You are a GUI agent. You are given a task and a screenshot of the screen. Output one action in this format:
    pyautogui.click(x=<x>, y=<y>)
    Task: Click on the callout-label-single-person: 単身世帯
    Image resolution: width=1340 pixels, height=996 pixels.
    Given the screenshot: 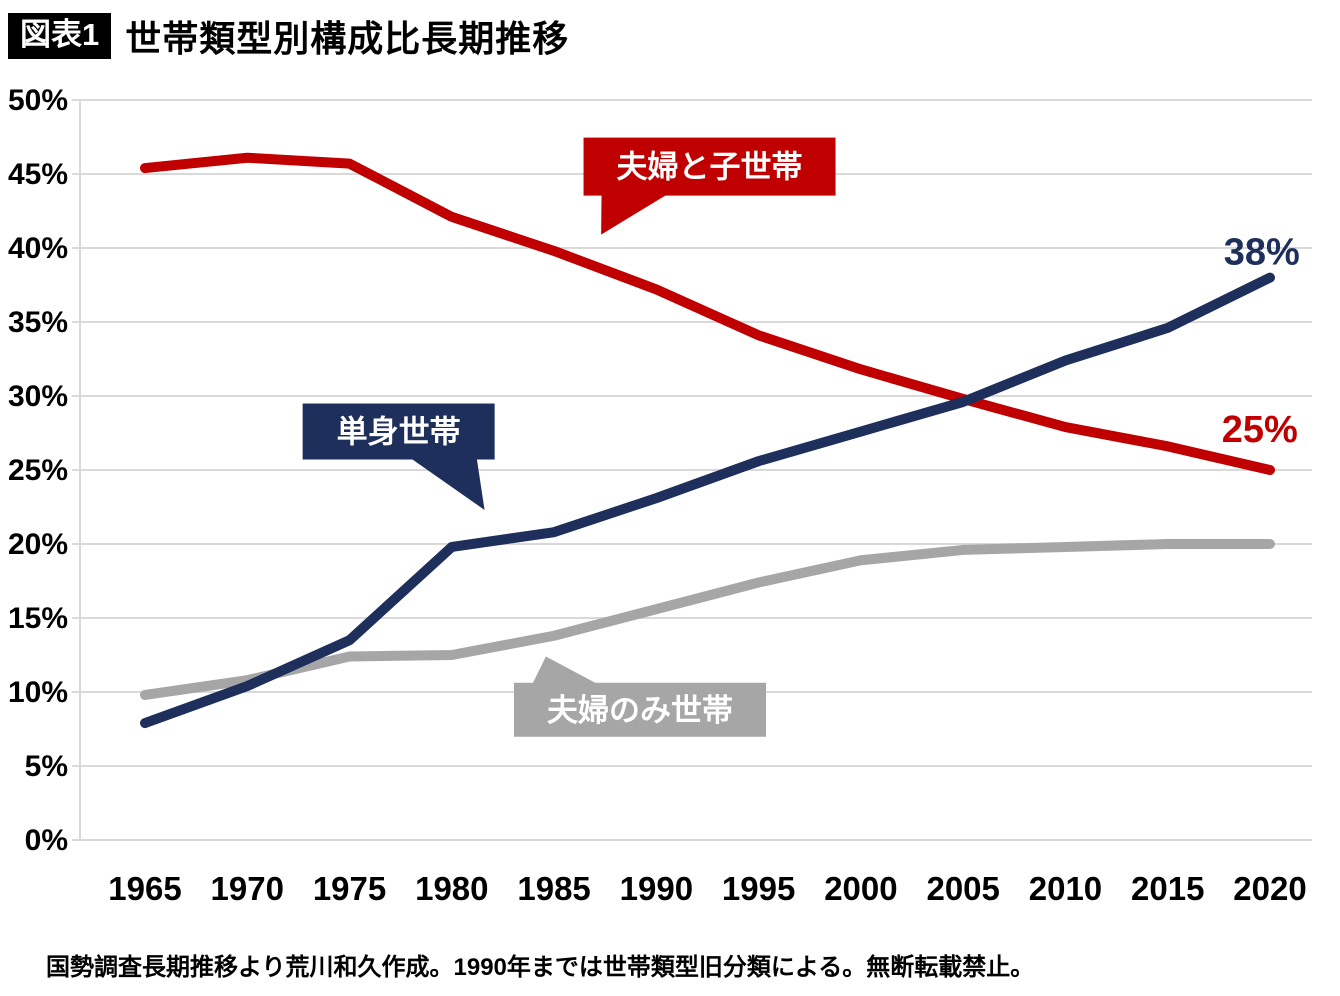 What is the action you would take?
    pyautogui.click(x=399, y=432)
    